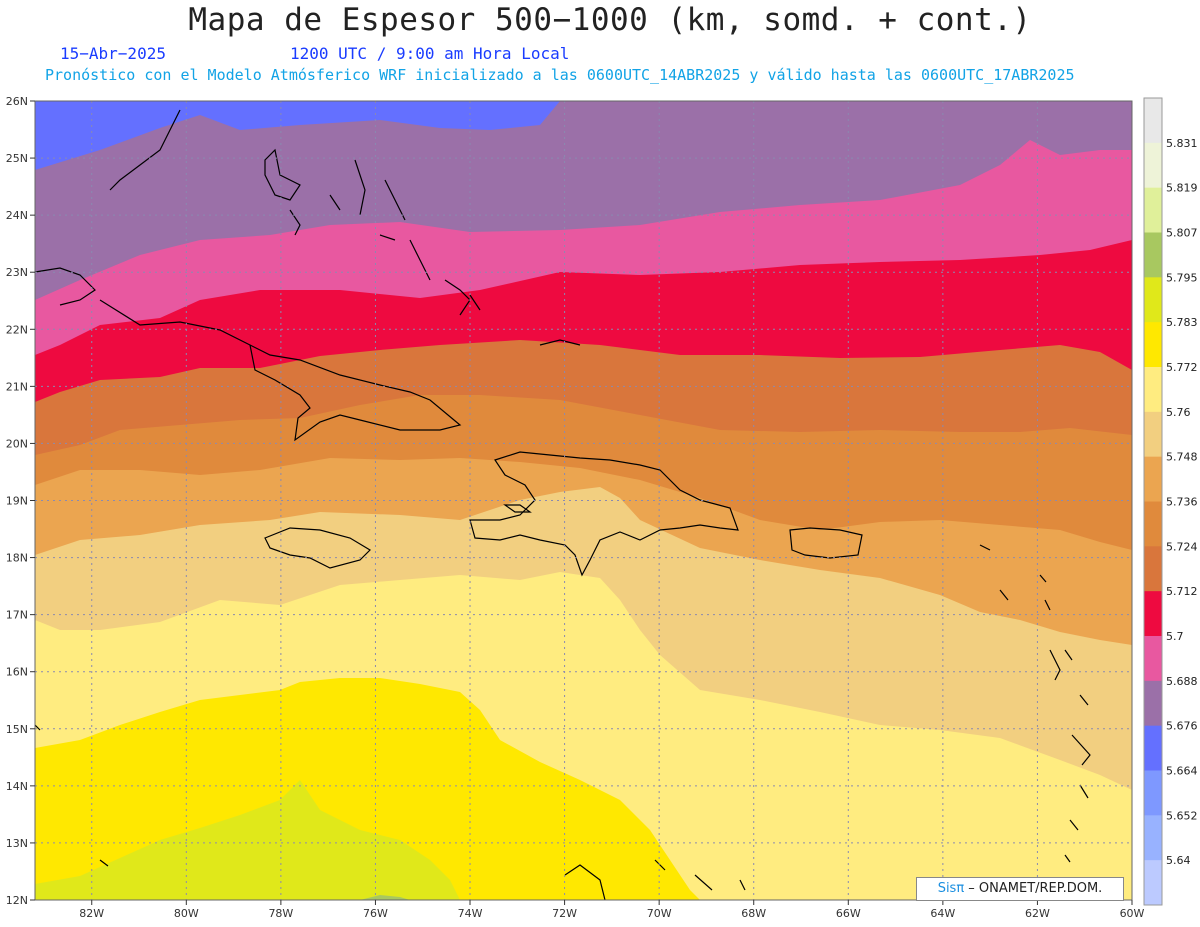 This screenshot has width=1200, height=927. Describe the element at coordinates (659, 913) in the screenshot. I see `lon-label: 70W` at that location.